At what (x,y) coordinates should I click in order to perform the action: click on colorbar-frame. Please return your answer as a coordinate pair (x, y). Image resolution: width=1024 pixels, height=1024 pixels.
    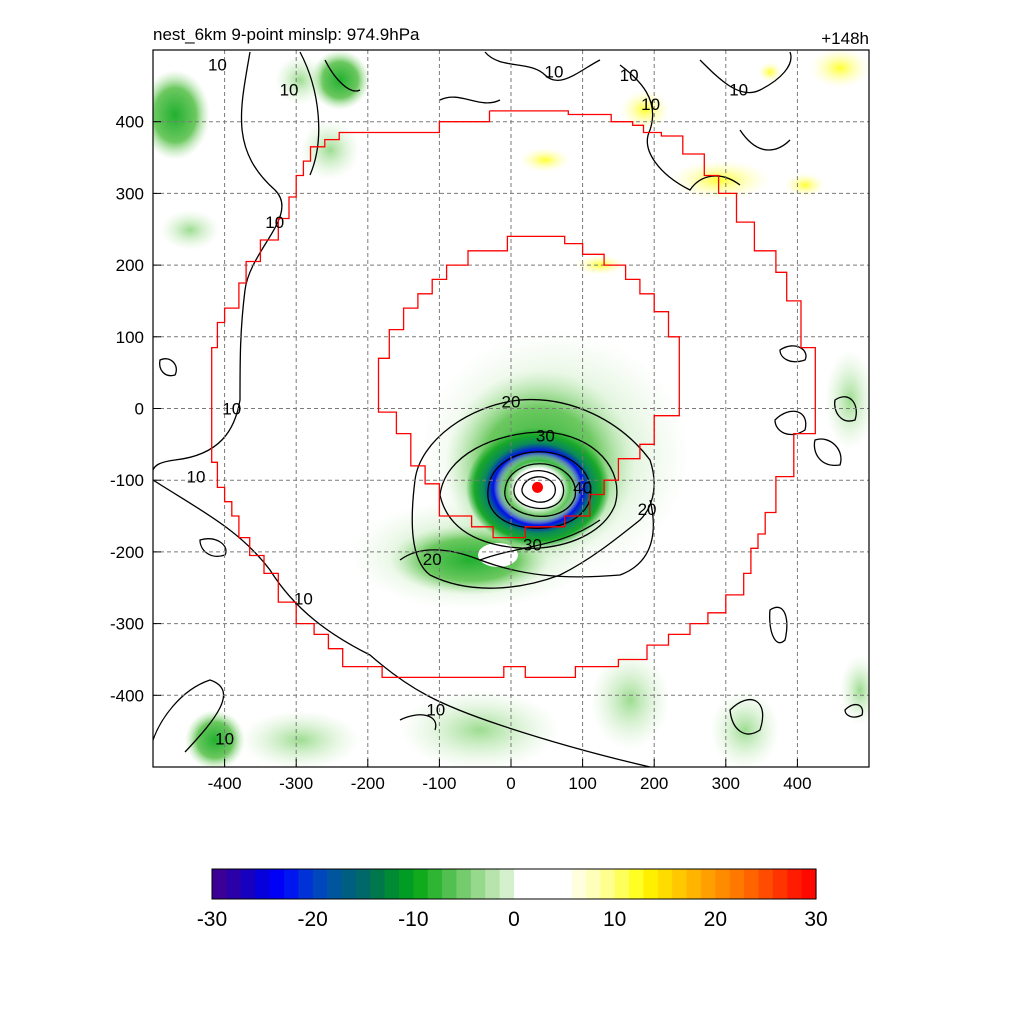
    Looking at the image, I should click on (514, 884).